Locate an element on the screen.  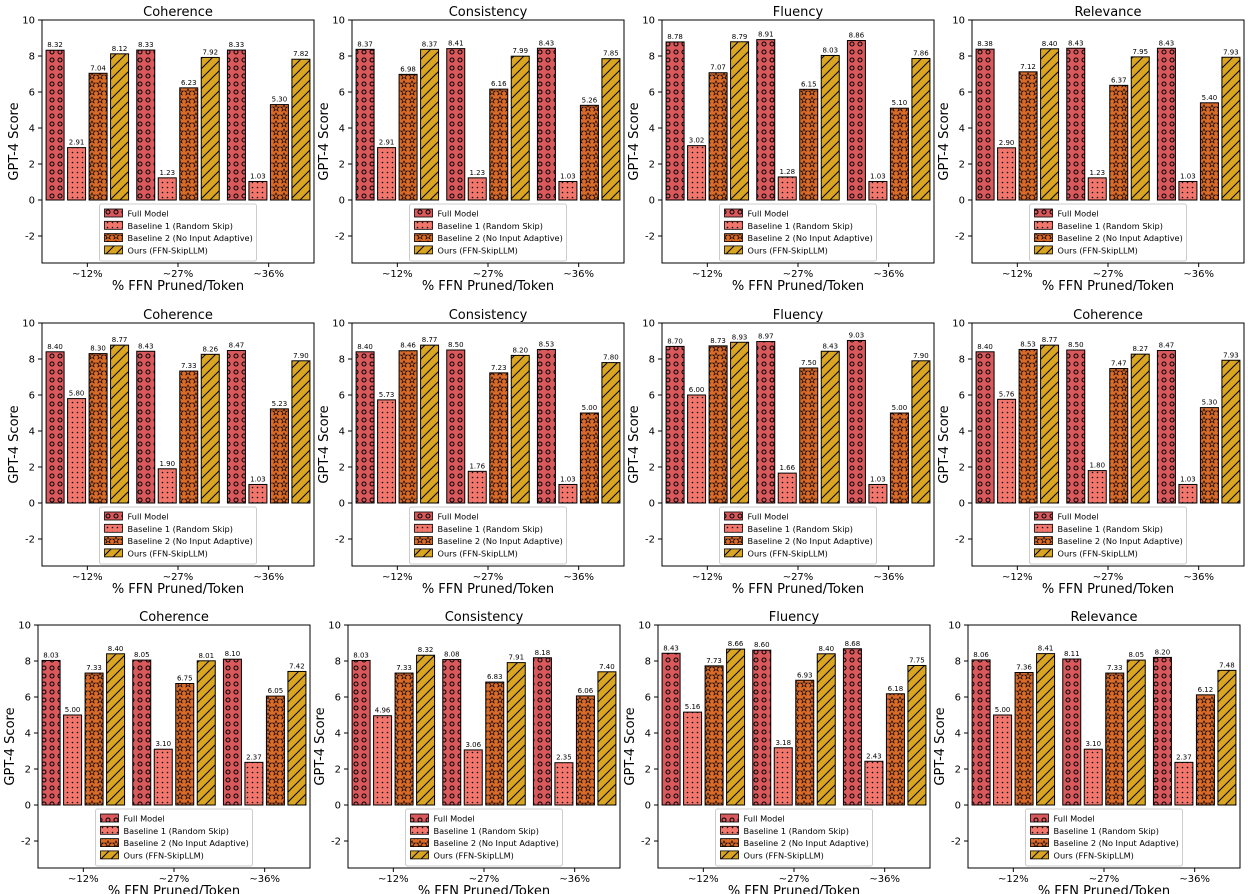
data-label: 7.36 is located at coordinates (1024, 668).